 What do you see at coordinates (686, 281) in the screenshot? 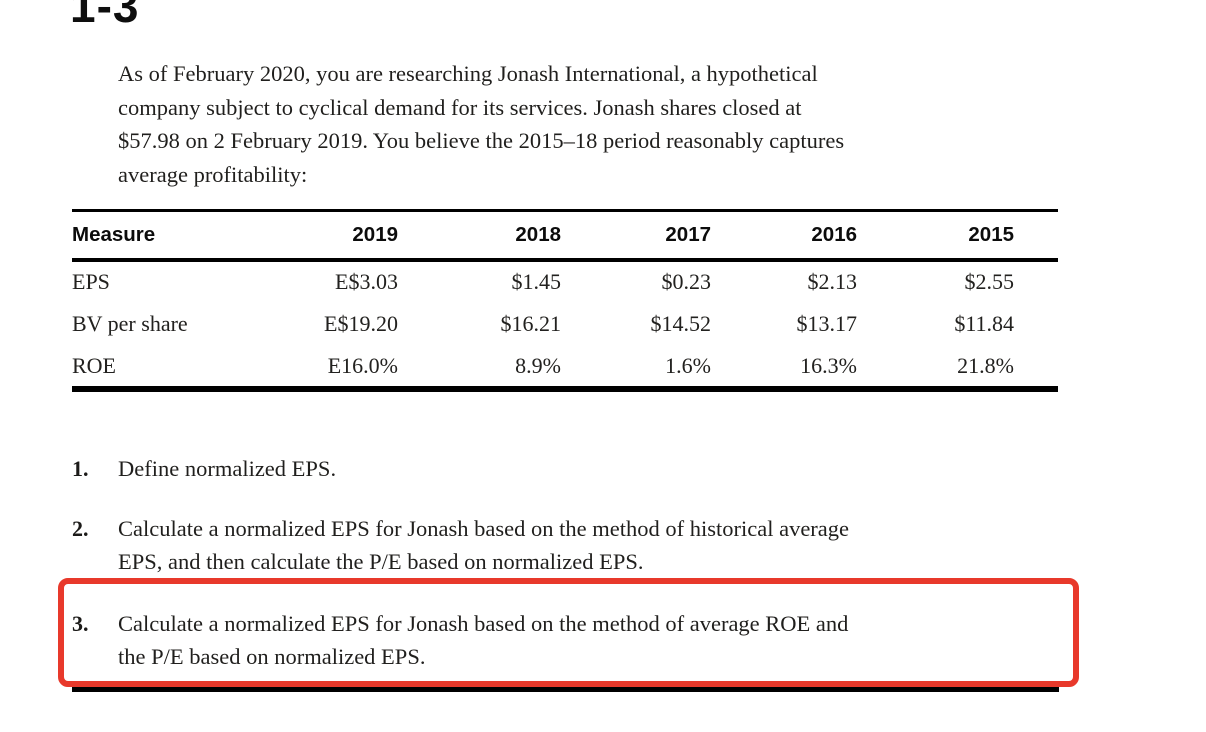
I see `table-cell: $0.23` at bounding box center [686, 281].